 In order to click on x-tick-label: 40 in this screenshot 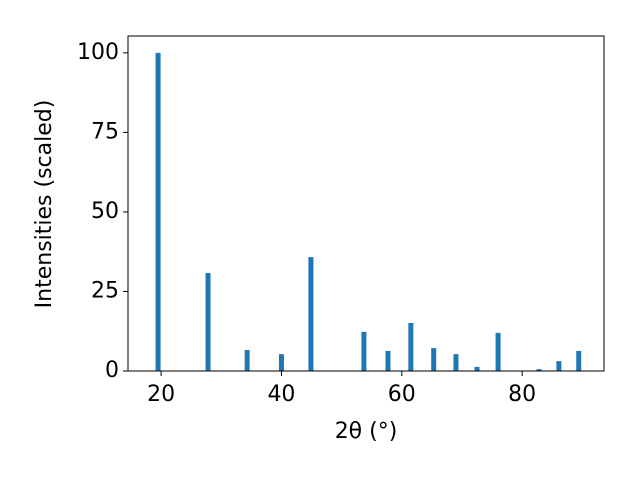, I will do `click(281, 394)`.